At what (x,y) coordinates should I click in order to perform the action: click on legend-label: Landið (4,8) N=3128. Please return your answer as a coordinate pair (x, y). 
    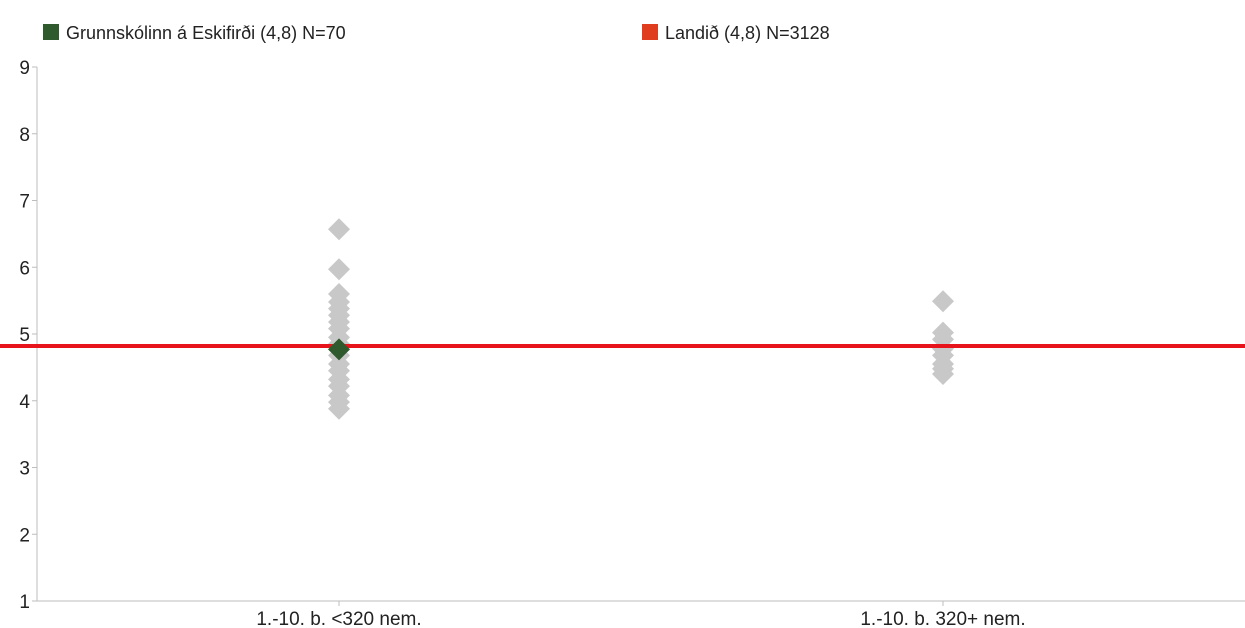
    Looking at the image, I should click on (747, 33).